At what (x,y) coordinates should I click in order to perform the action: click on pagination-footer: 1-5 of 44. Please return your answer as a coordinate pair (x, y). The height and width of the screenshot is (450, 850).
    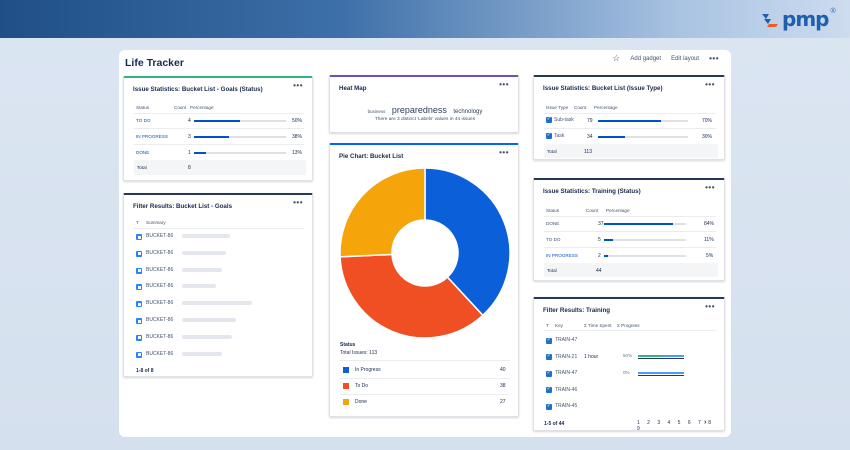
    Looking at the image, I should click on (554, 424).